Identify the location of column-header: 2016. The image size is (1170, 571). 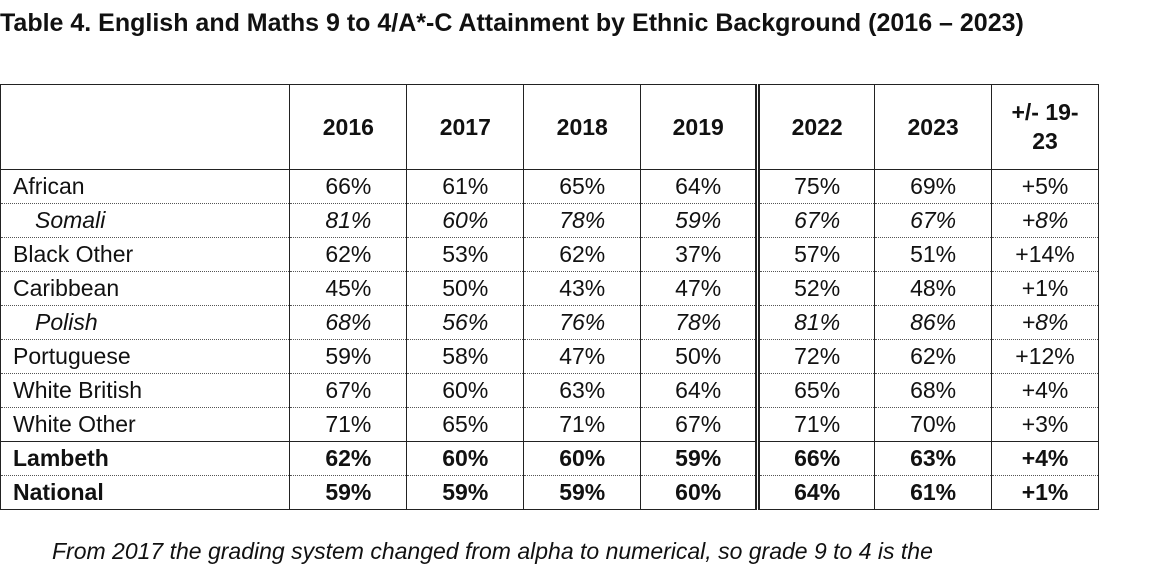
(348, 127).